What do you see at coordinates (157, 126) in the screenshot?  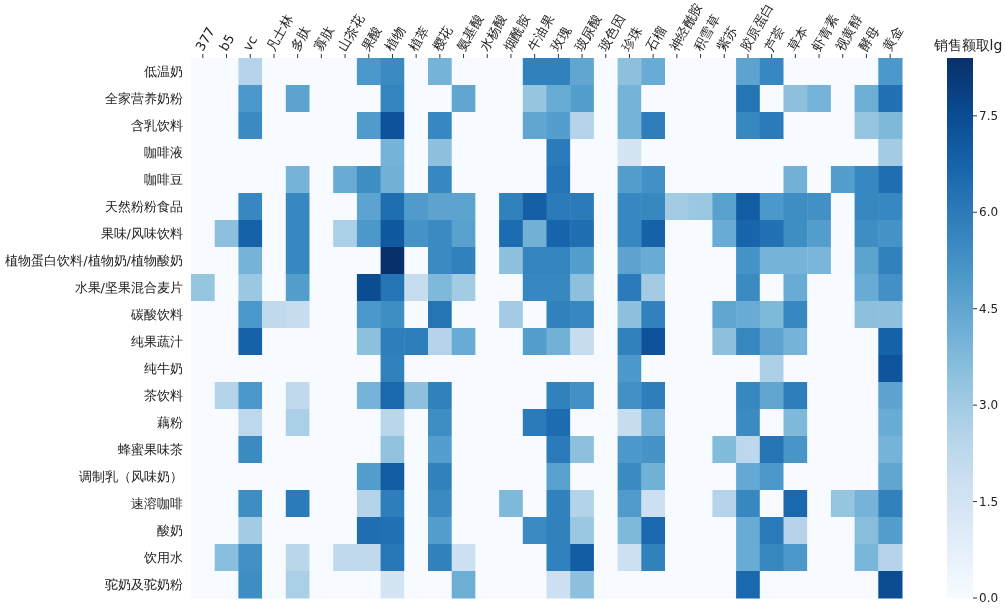 I see `y-tick-label: 含乳饮料` at bounding box center [157, 126].